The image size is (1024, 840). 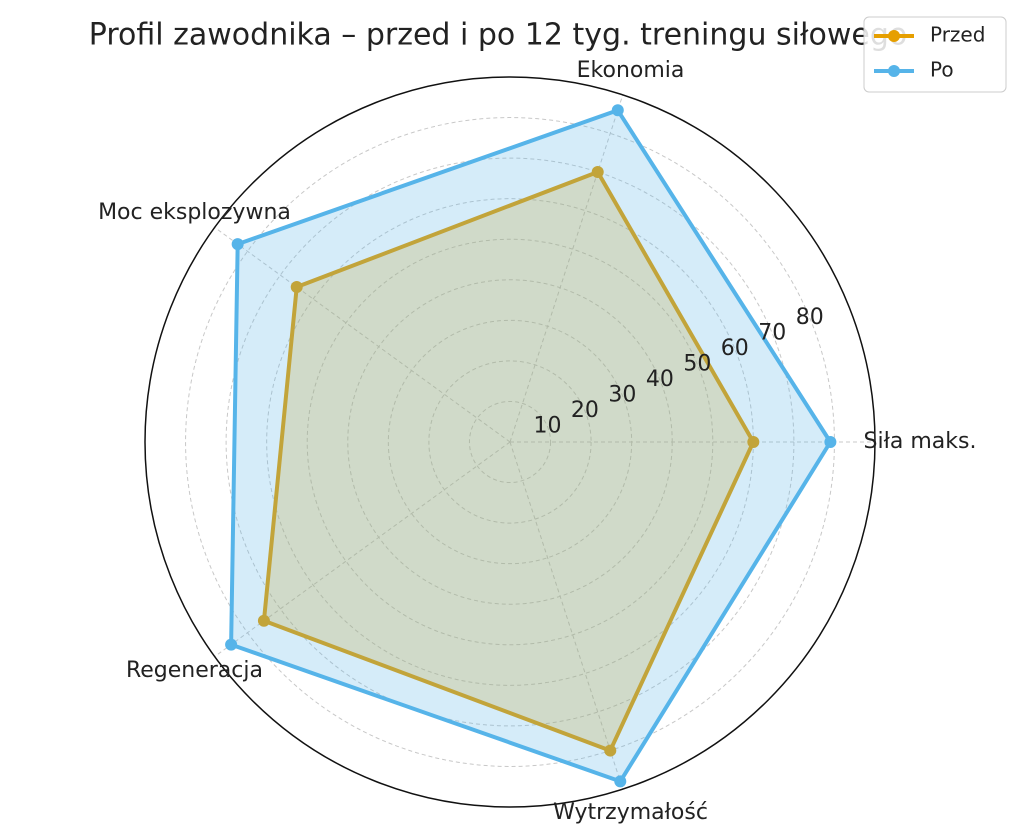 What do you see at coordinates (622, 394) in the screenshot?
I see `r-tick-label: 30` at bounding box center [622, 394].